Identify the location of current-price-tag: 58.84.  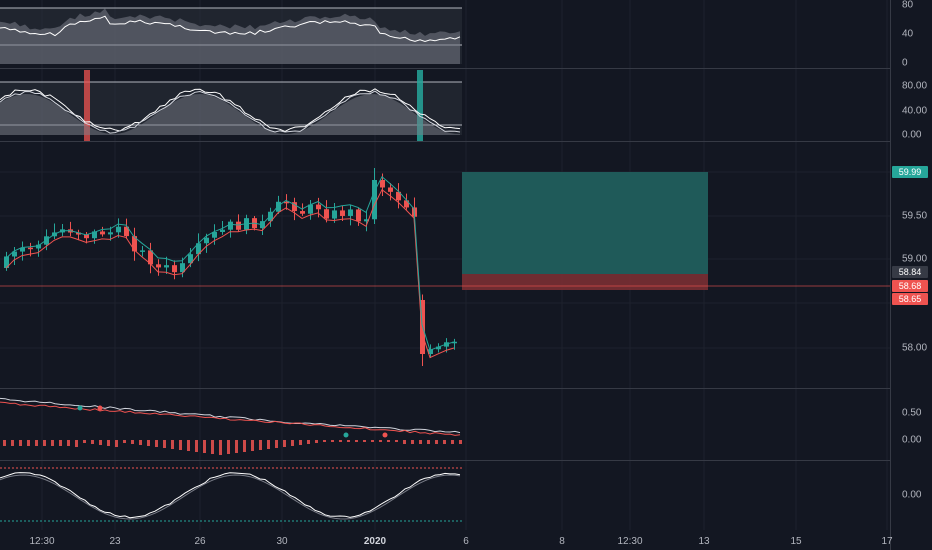
(910, 272).